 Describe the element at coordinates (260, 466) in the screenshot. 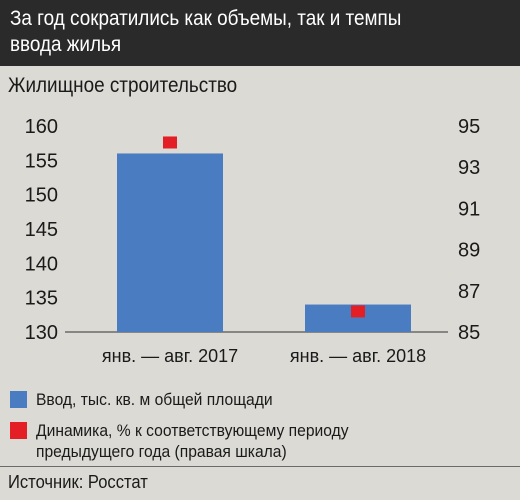

I see `footer-divider` at that location.